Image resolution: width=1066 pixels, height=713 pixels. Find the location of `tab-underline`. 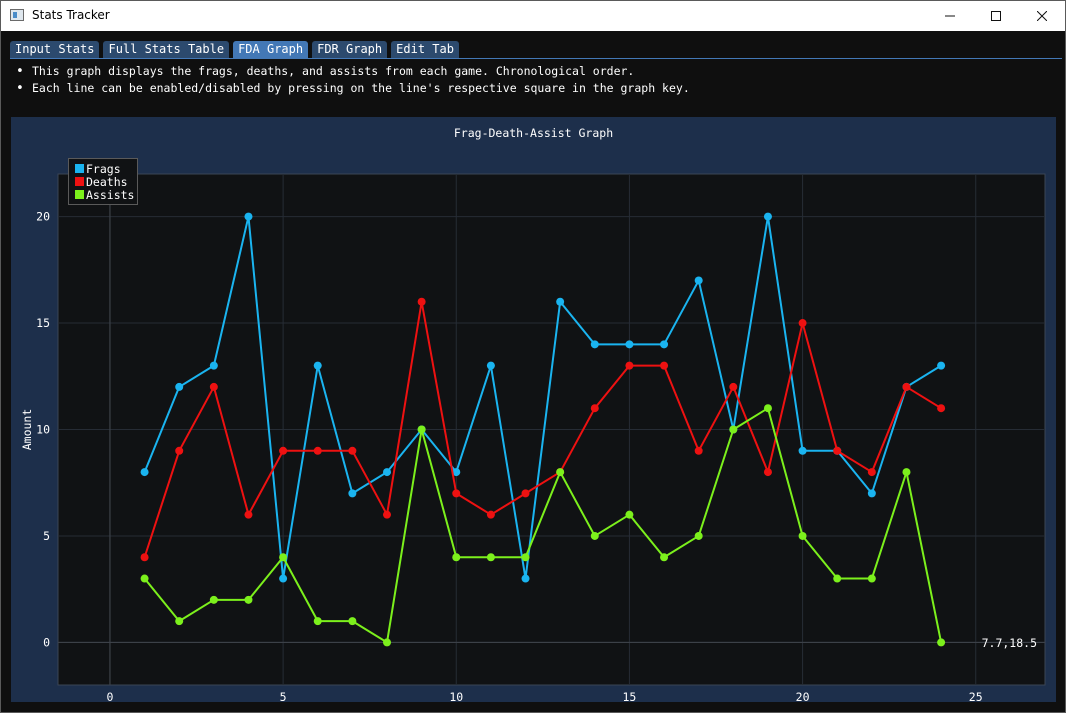

tab-underline is located at coordinates (536, 58).